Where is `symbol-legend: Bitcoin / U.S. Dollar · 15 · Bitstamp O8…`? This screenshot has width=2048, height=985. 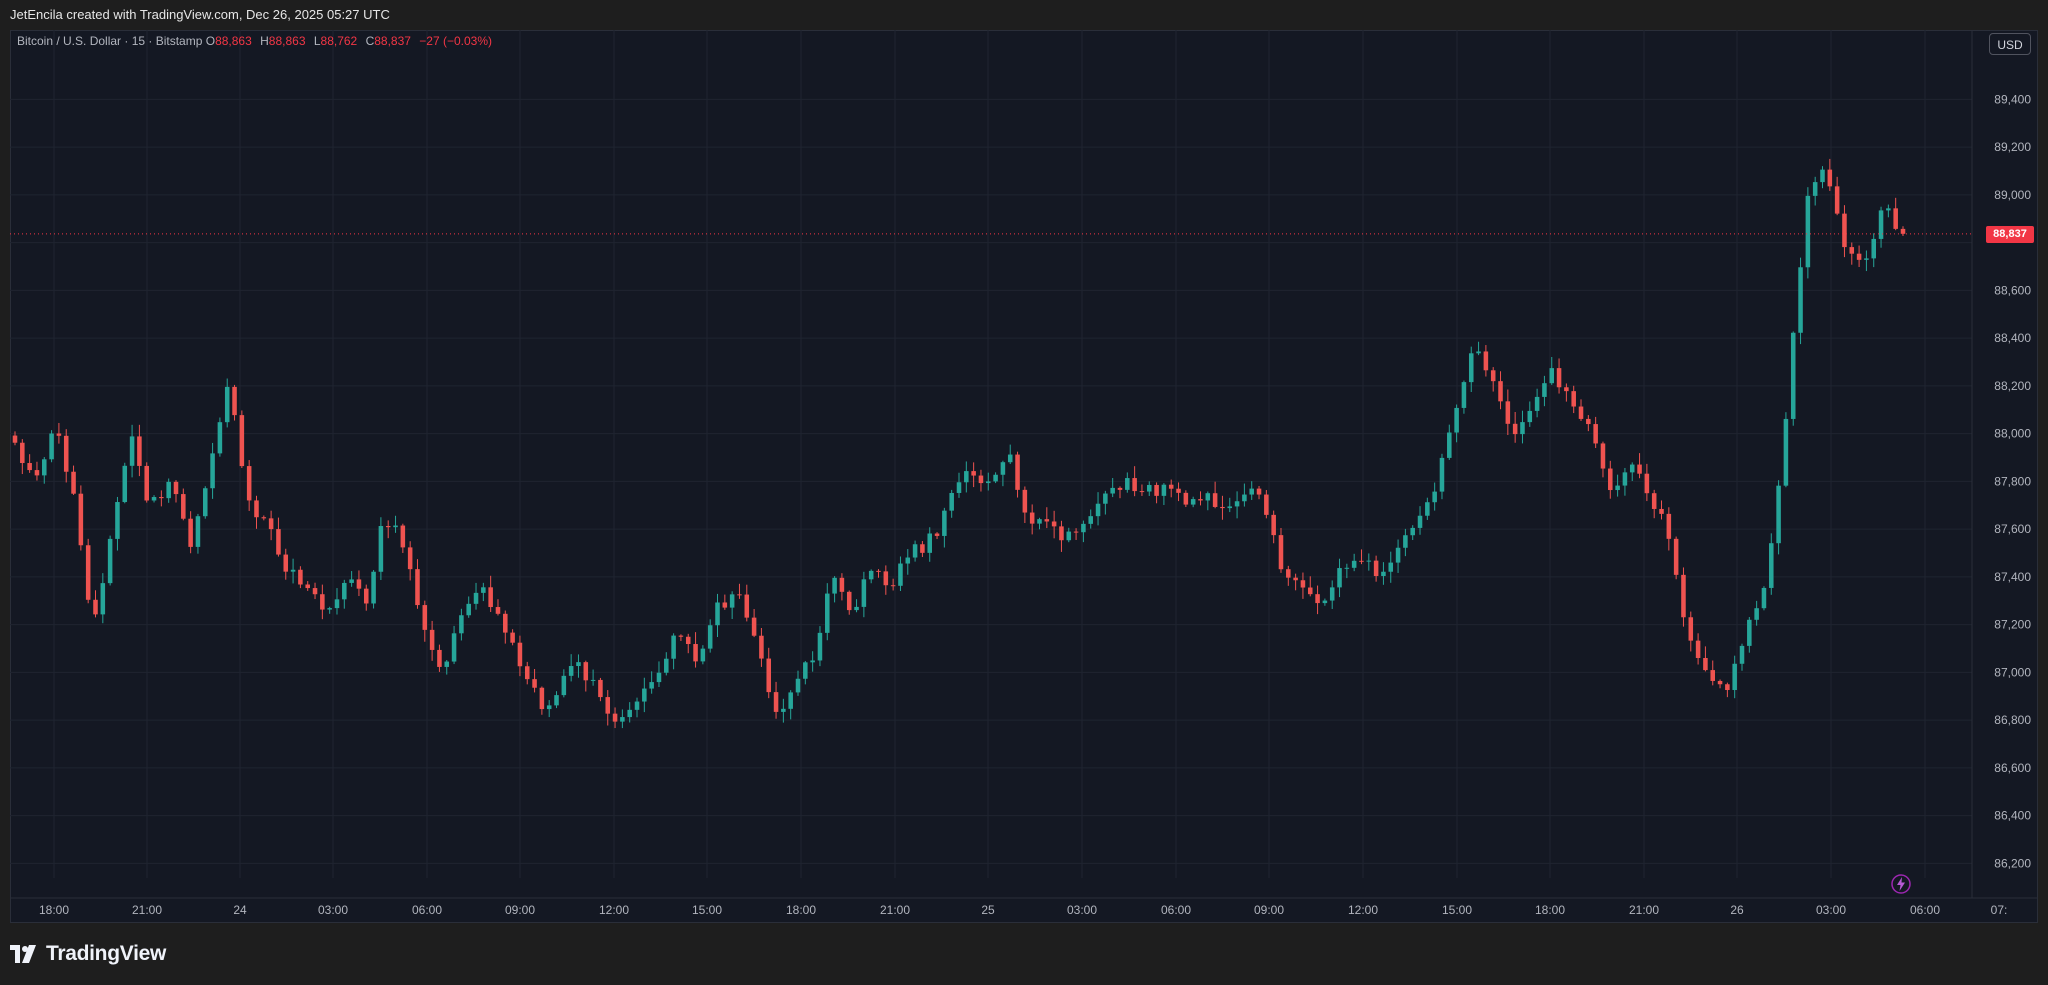
symbol-legend: Bitcoin / U.S. Dollar · 15 · Bitstamp O8… is located at coordinates (257, 41).